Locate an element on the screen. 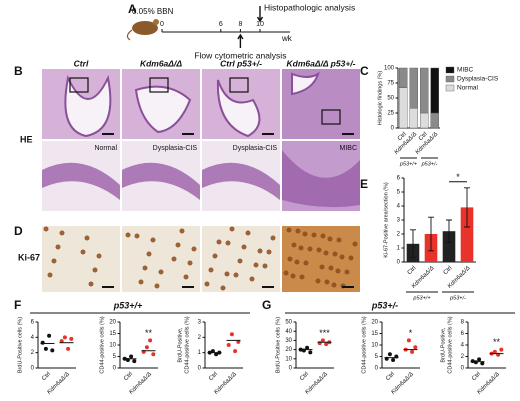  lumen is located at coordinates (238, 108).